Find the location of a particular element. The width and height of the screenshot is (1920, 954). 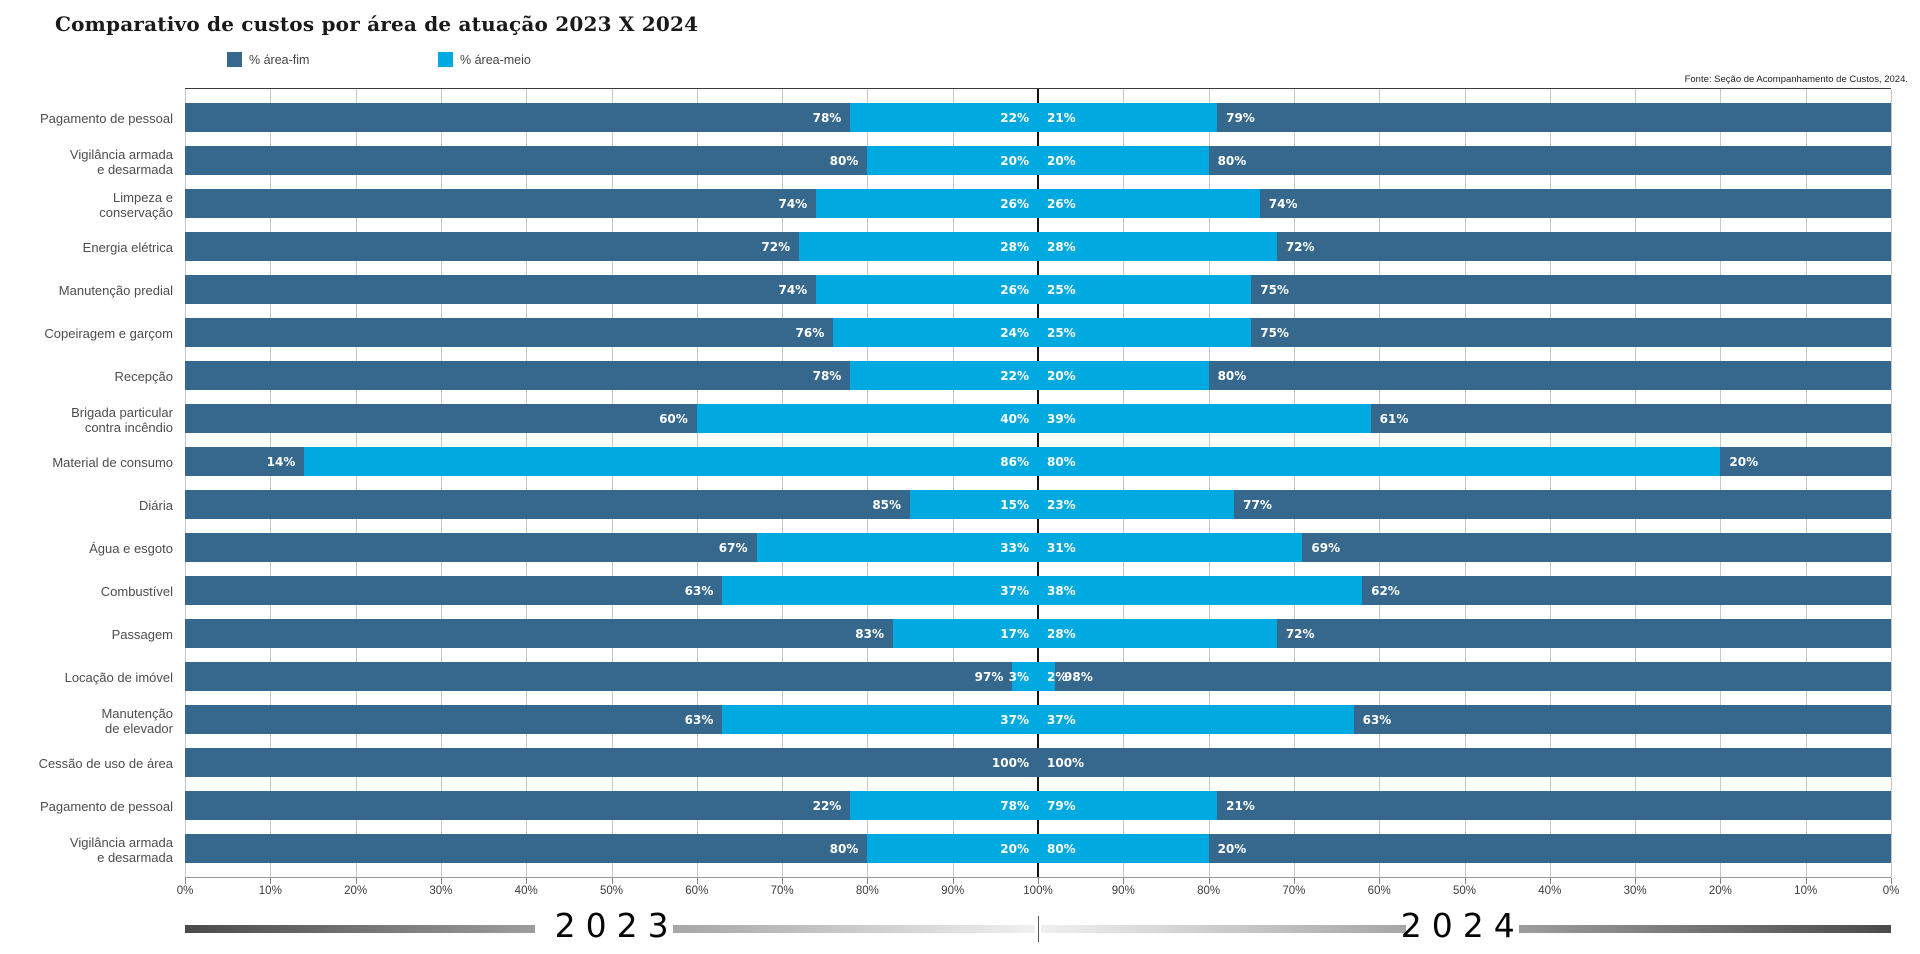

bar-segment-area-fim-2024: 63% is located at coordinates (1622, 719).